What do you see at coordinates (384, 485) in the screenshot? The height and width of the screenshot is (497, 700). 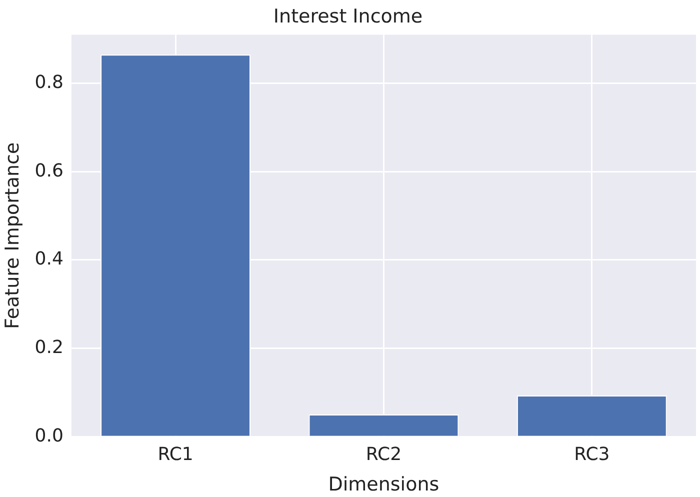 I see `x-axis-title: Dimensions` at bounding box center [384, 485].